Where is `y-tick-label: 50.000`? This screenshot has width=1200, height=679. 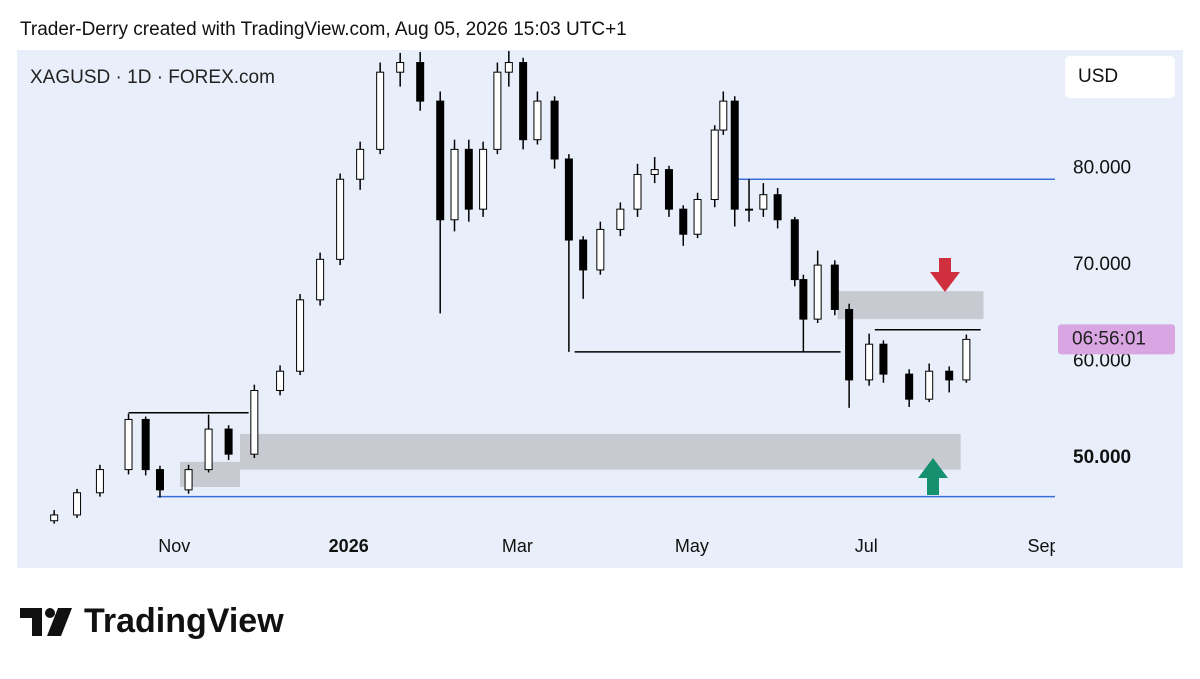
y-tick-label: 50.000 is located at coordinates (1102, 457).